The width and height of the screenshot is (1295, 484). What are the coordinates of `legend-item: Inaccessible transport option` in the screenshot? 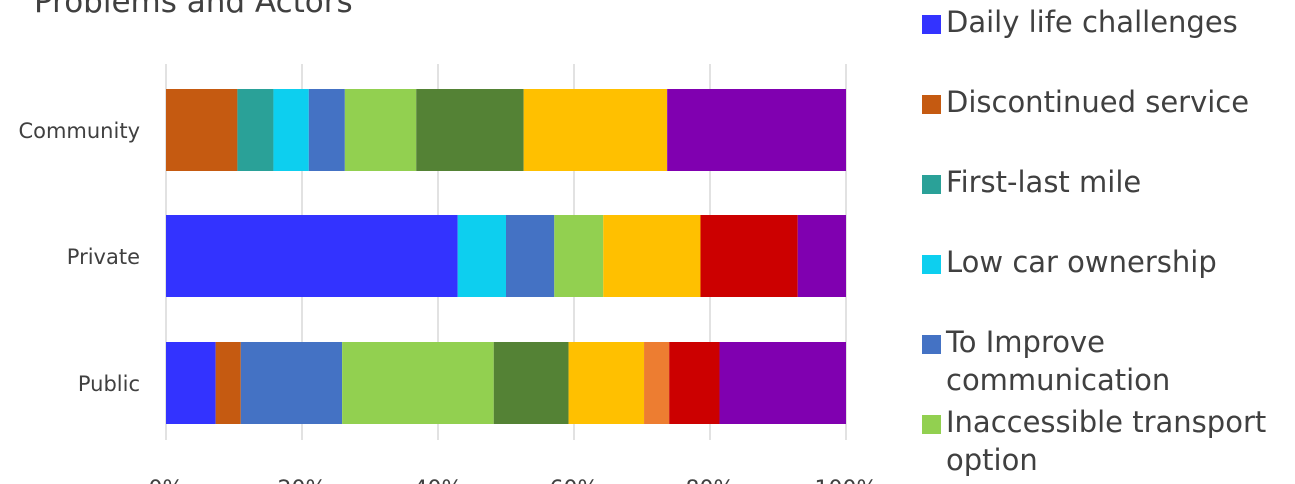 It's located at (1106, 441).